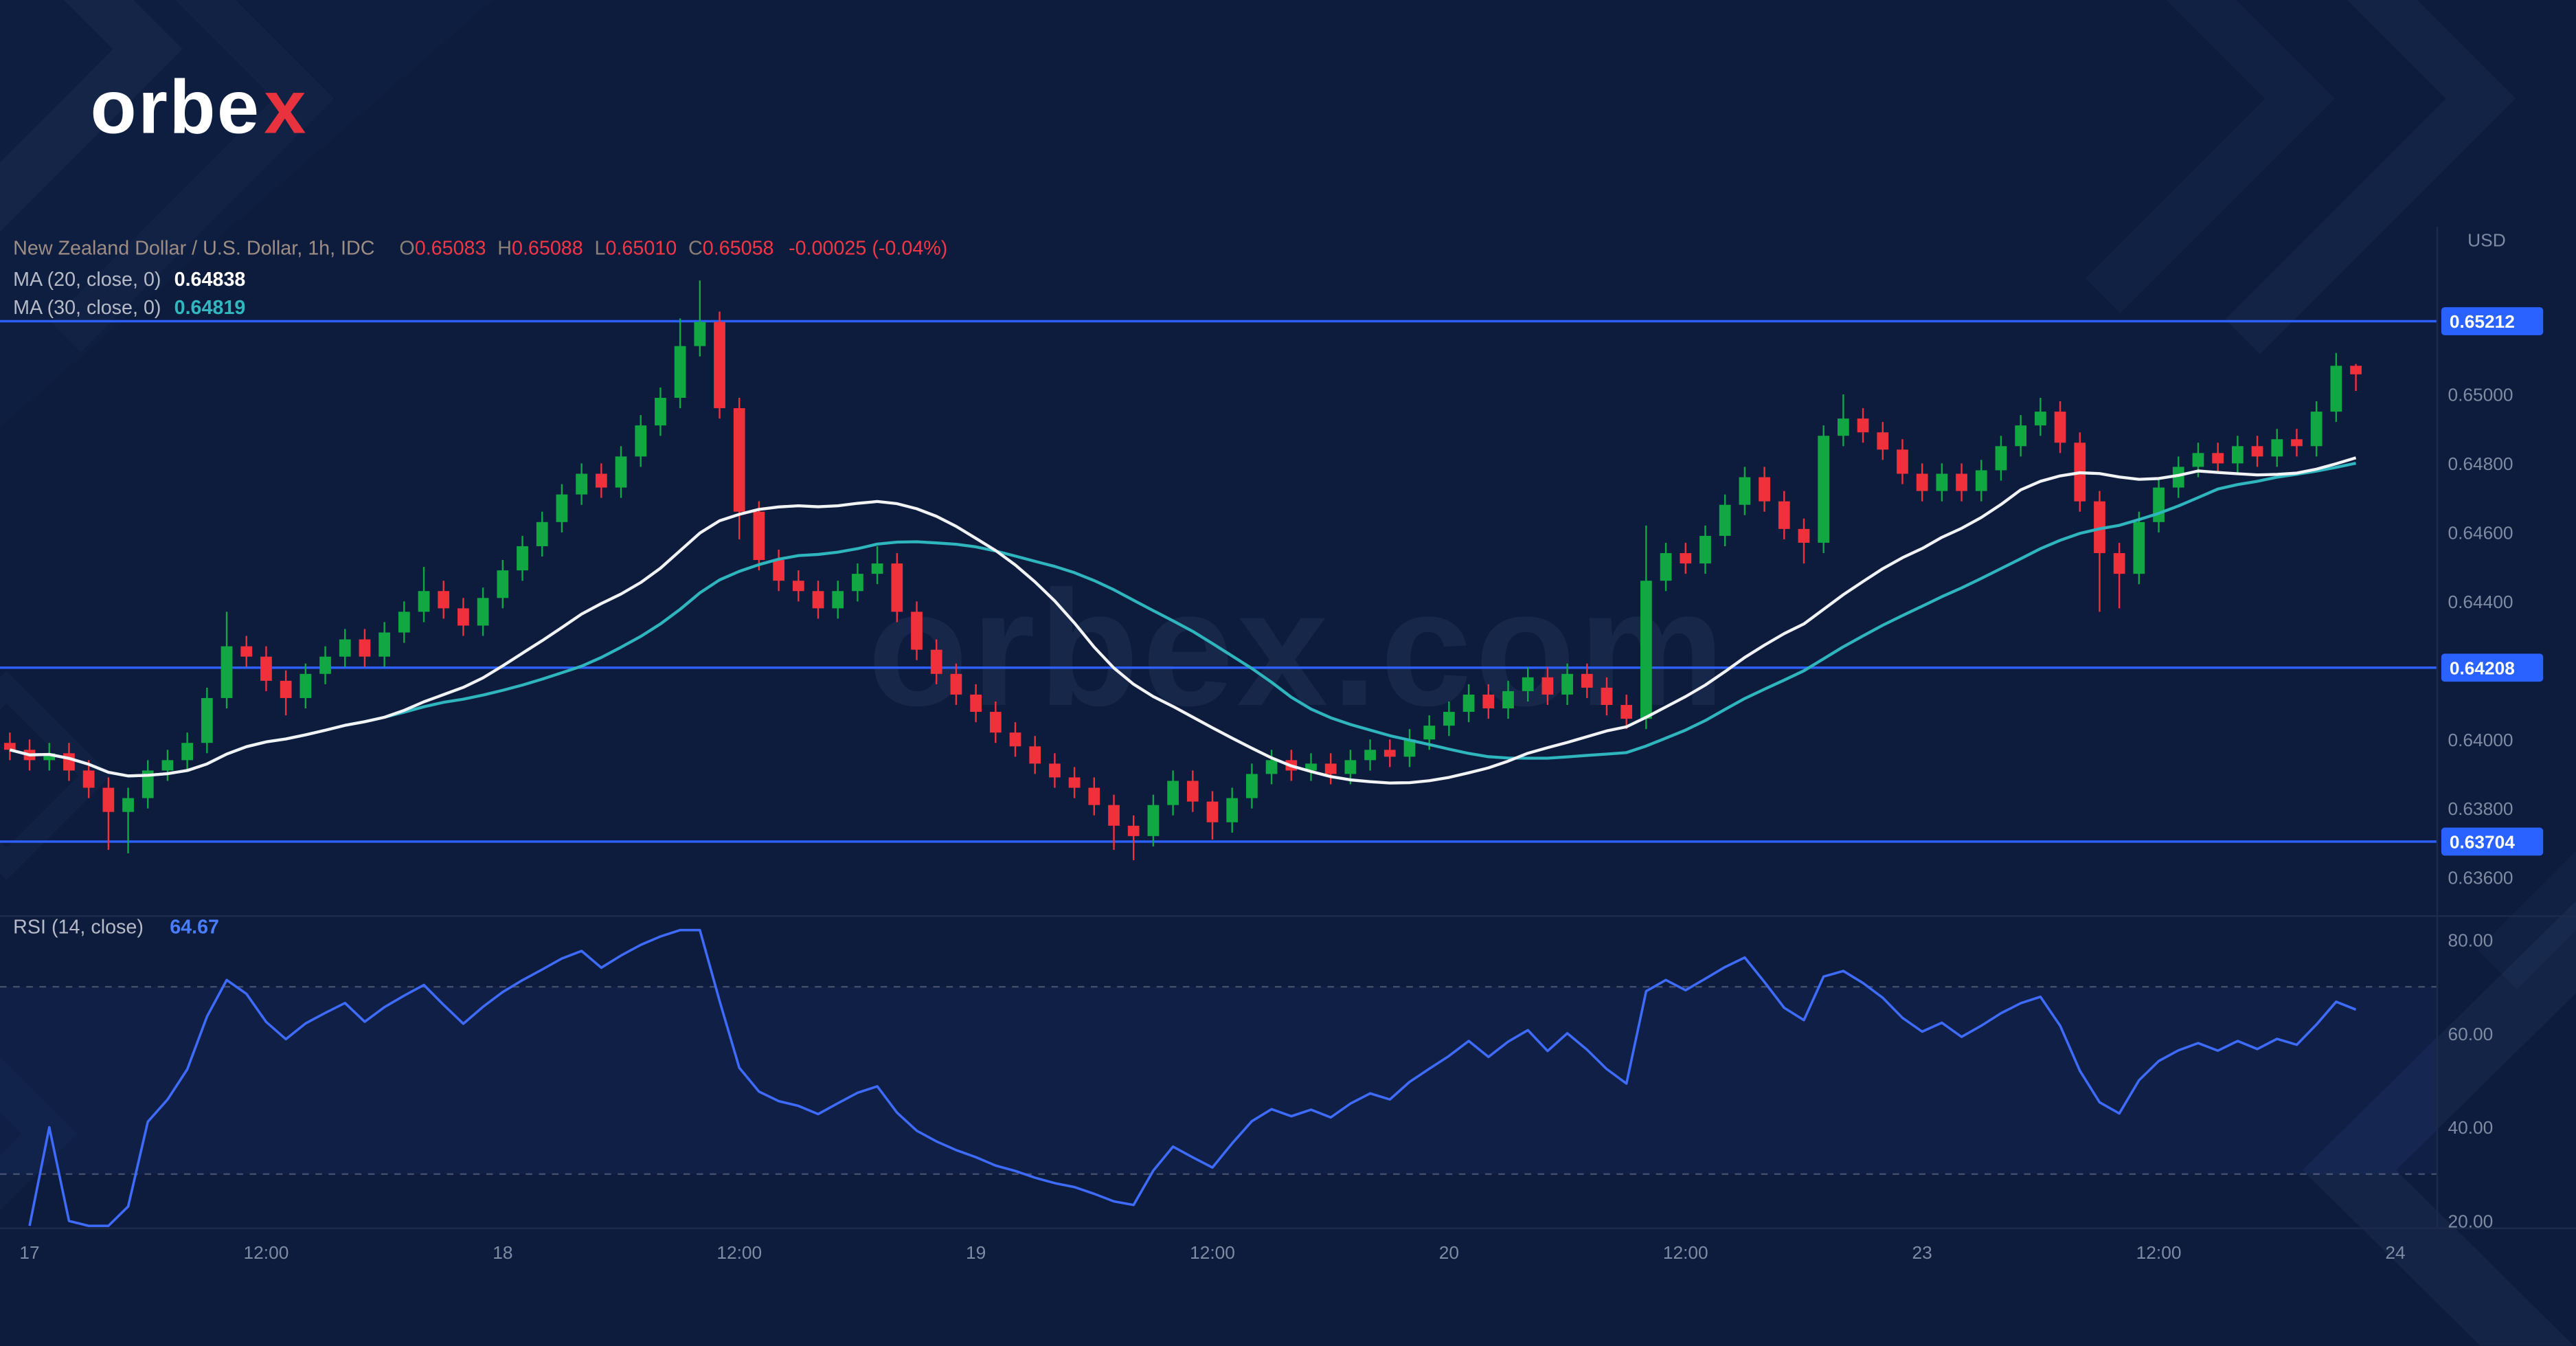 The image size is (2576, 1346). I want to click on ma20-value: 0.64838, so click(210, 279).